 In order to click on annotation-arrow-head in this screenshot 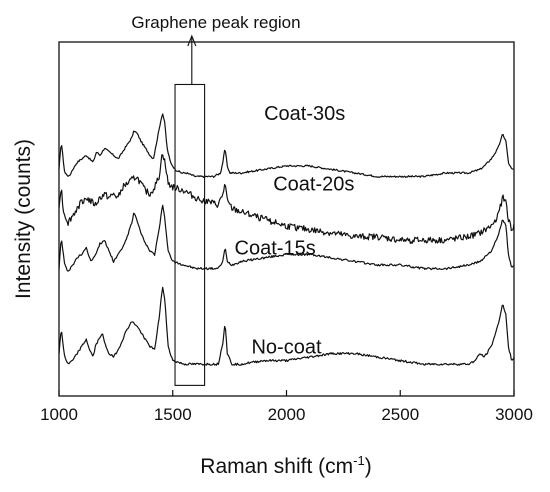, I will do `click(192, 40)`.